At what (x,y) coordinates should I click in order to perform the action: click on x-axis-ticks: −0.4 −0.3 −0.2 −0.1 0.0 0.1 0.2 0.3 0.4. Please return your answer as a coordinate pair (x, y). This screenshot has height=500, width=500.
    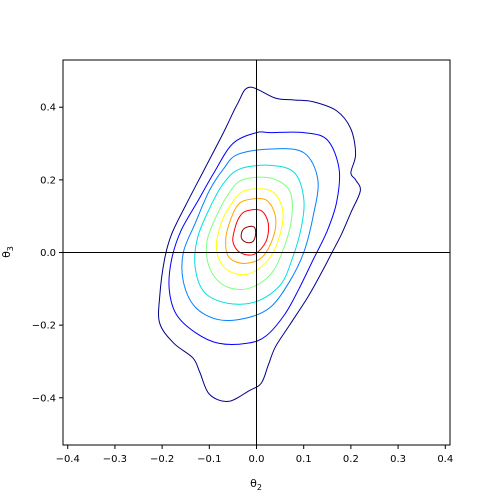
    Looking at the image, I should click on (254, 455).